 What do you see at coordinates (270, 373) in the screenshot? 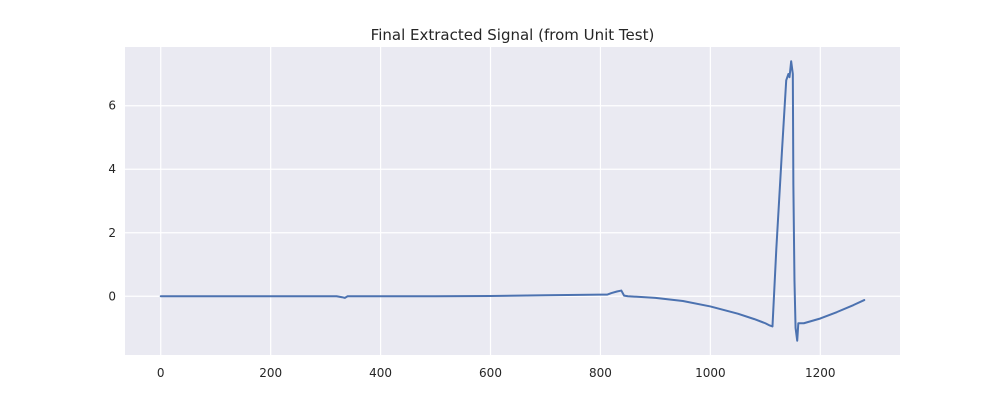
I see `x-tick-label: 200` at bounding box center [270, 373].